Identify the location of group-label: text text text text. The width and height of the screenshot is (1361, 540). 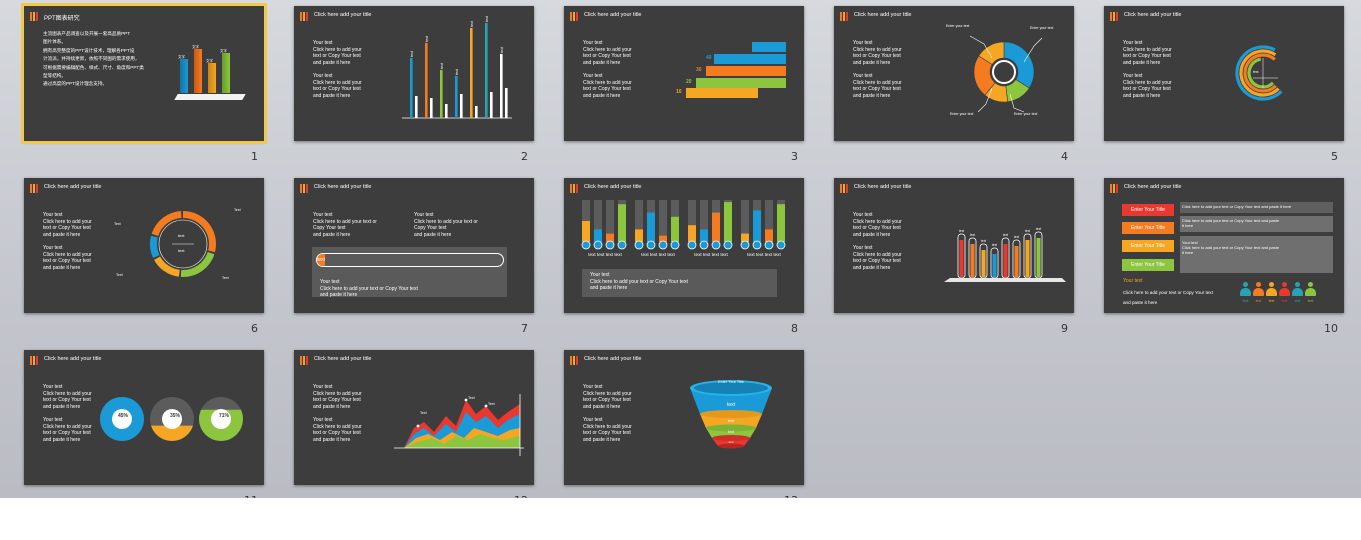
(658, 254).